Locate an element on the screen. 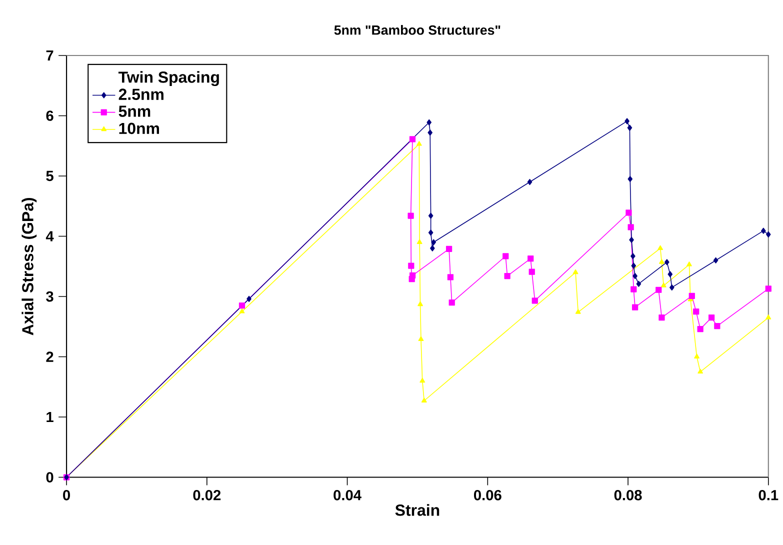 Image resolution: width=783 pixels, height=545 pixels. legend-label: 10nm is located at coordinates (139, 128).